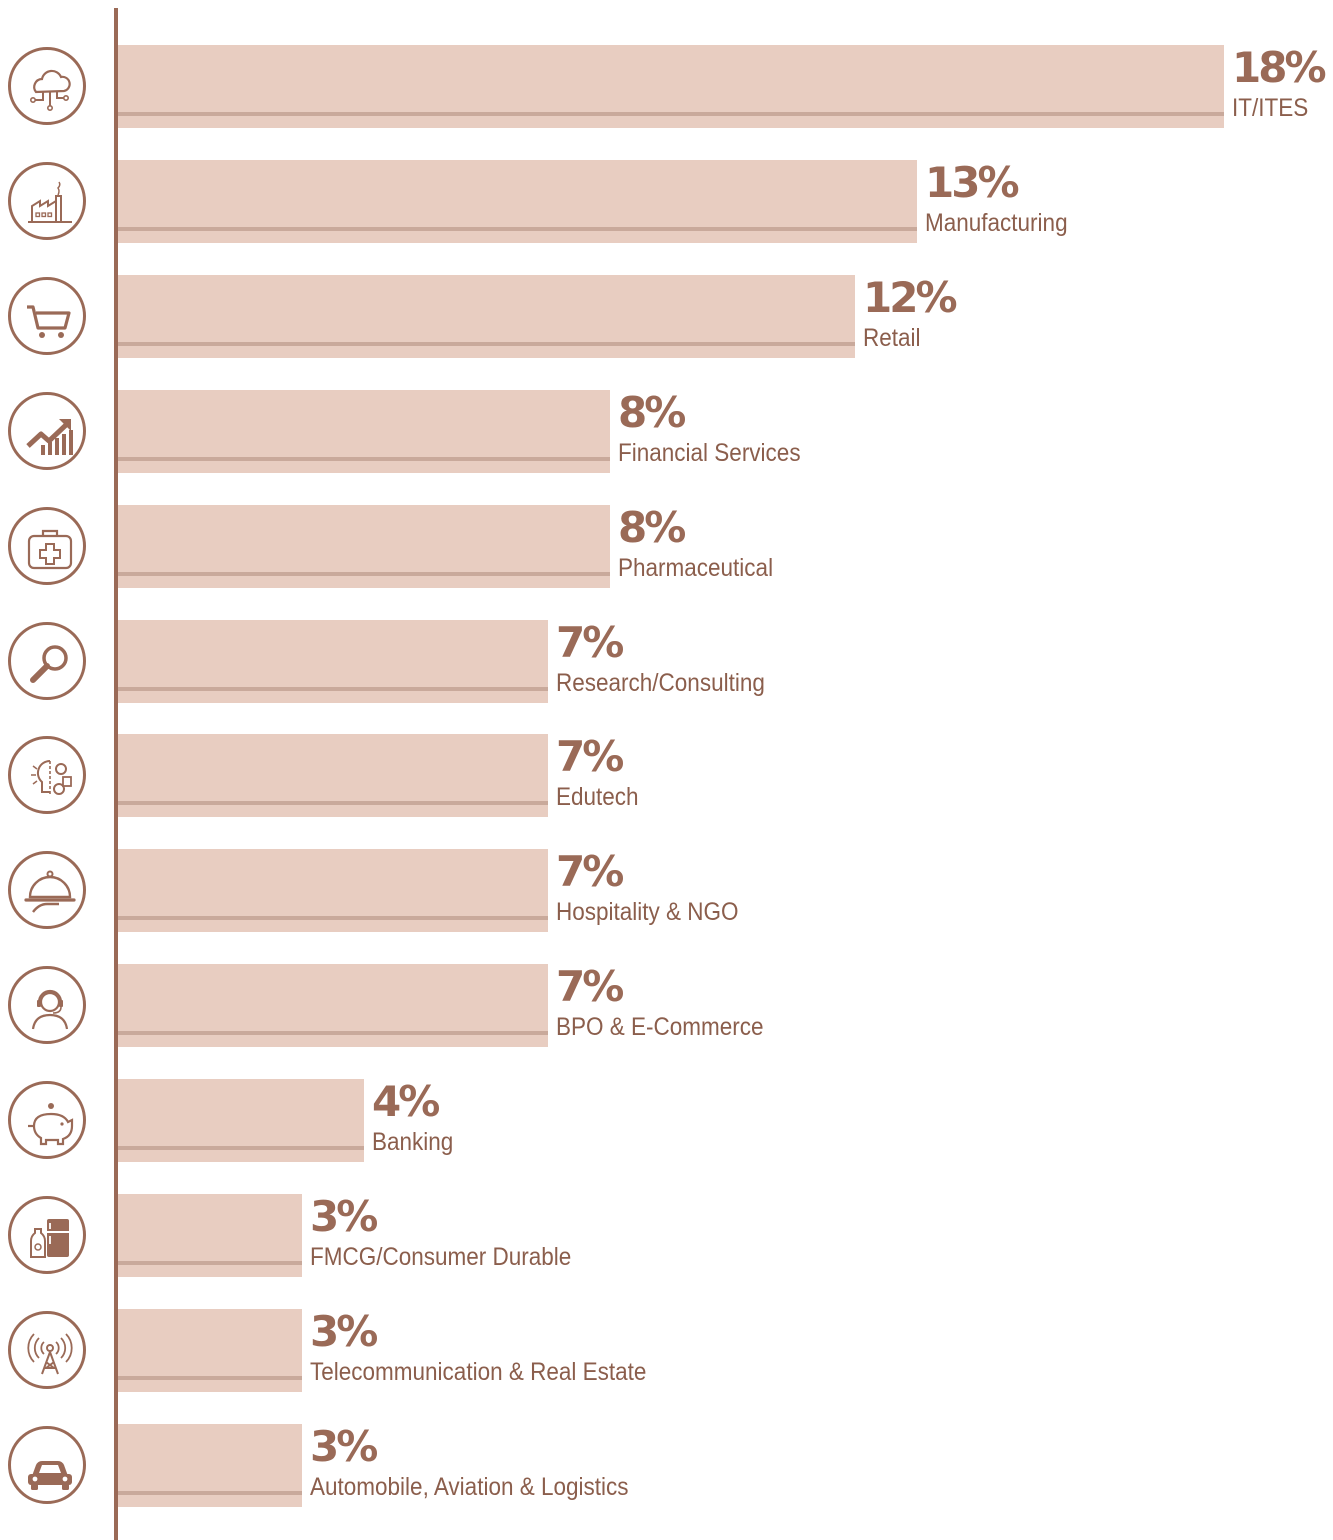 Image resolution: width=1333 pixels, height=1540 pixels. I want to click on cloud-circuit-icon, so click(47, 86).